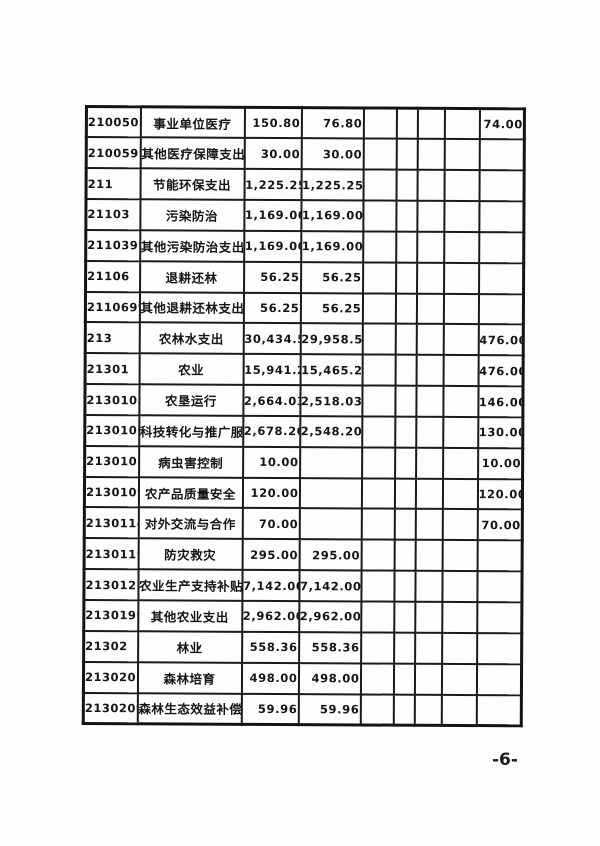 This screenshot has width=600, height=846. I want to click on code-cell: 2130105, so click(112, 400).